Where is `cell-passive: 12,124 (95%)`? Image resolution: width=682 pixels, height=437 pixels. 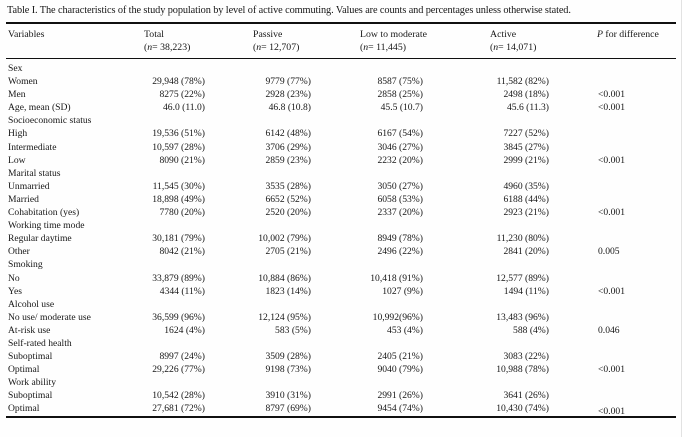
cell-passive: 12,124 (95%) is located at coordinates (306, 317).